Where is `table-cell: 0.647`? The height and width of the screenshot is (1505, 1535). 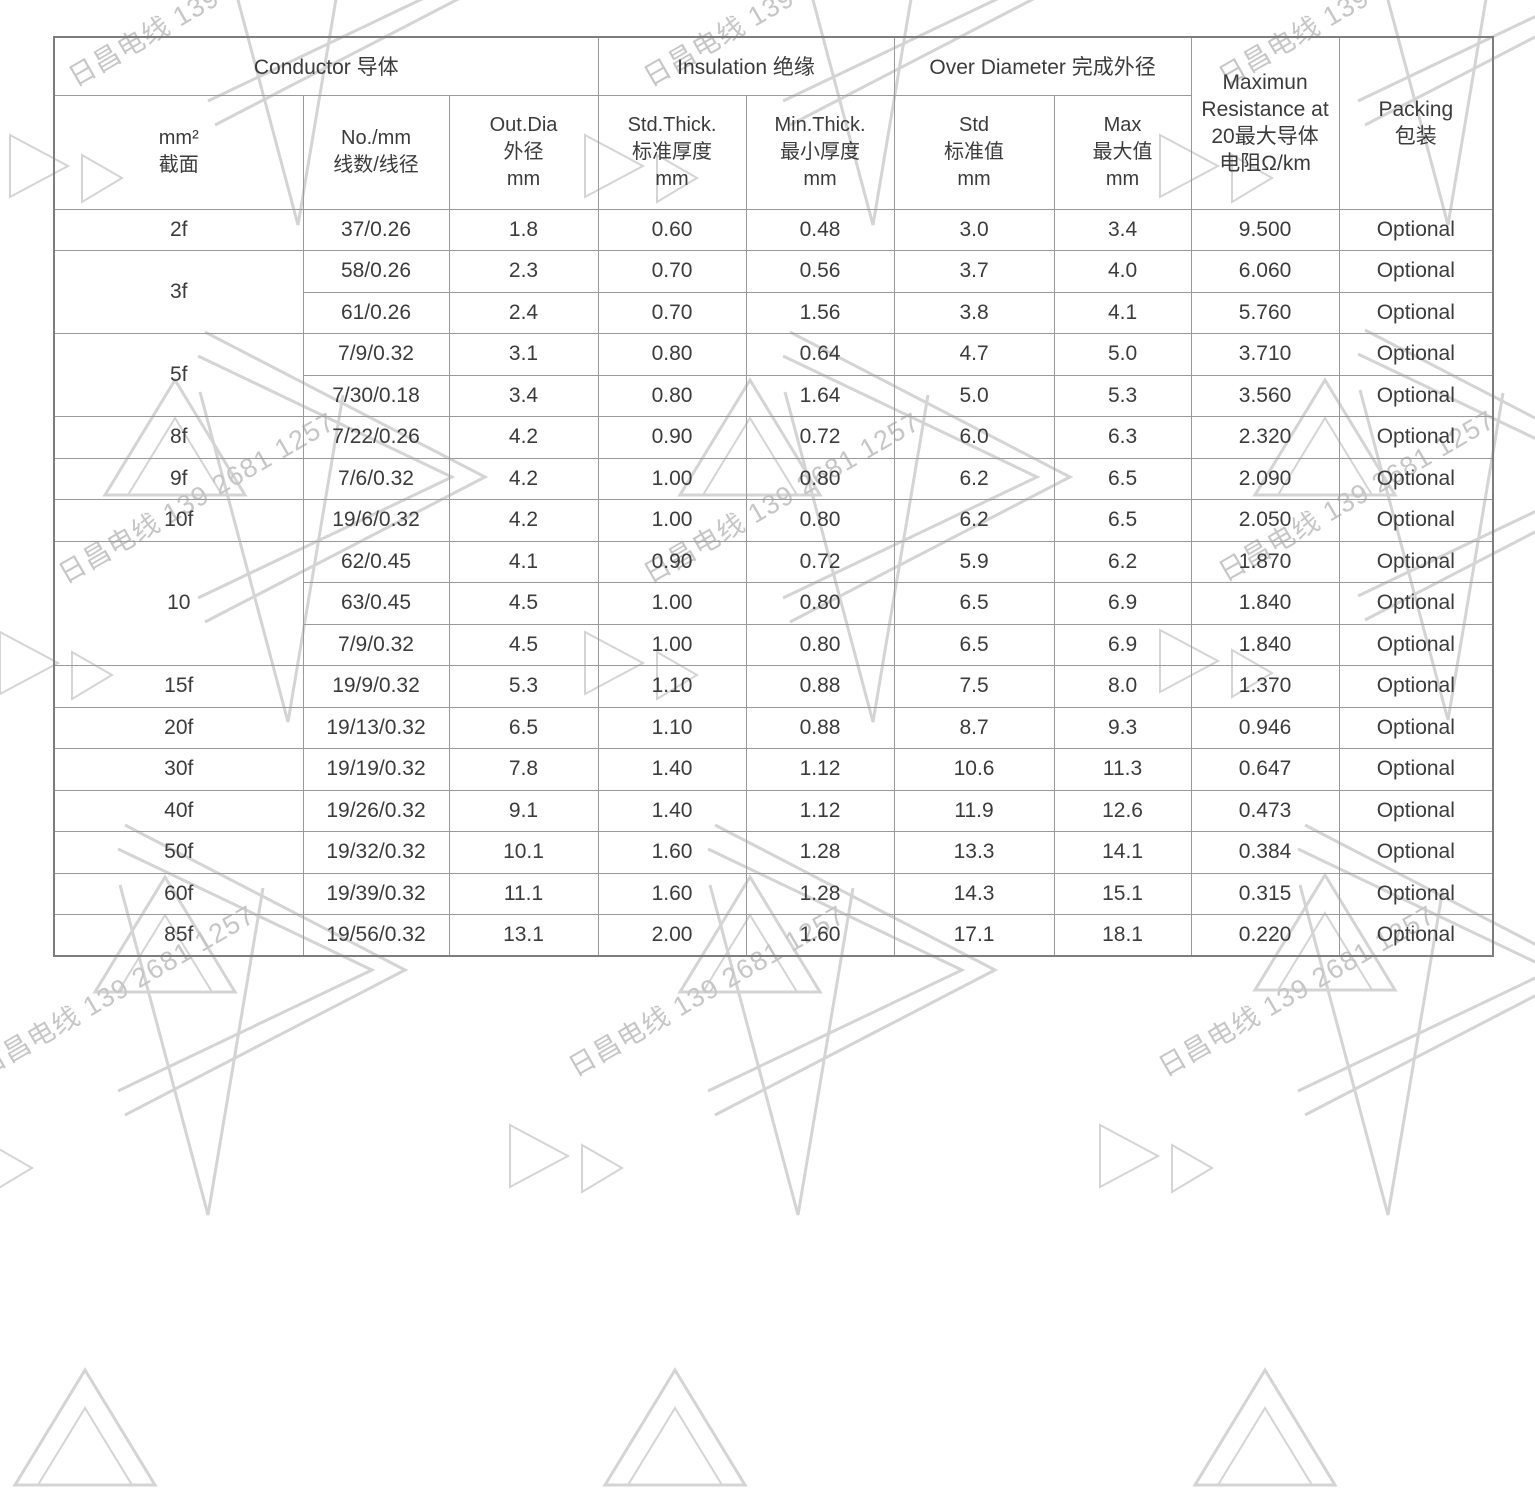 table-cell: 0.647 is located at coordinates (1265, 769).